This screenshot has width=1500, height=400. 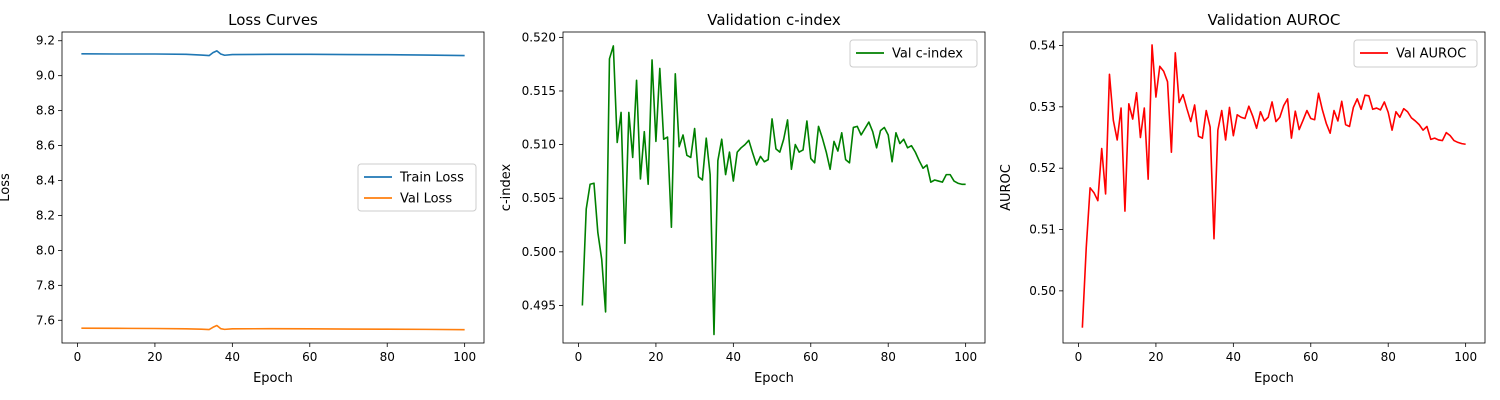 I want to click on chart-1-legend-label-2: Val Loss, so click(x=426, y=199).